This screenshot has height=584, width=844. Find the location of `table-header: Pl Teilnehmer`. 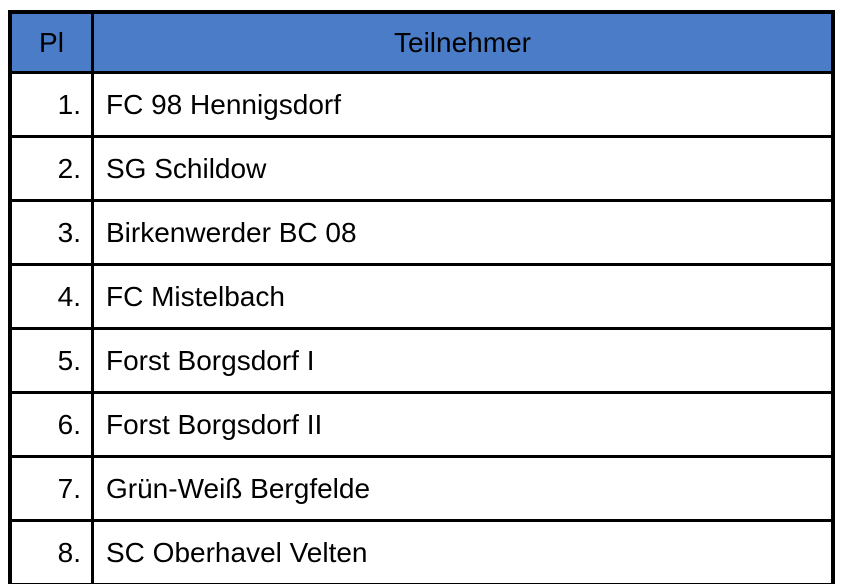

table-header: Pl Teilnehmer is located at coordinates (421, 42).